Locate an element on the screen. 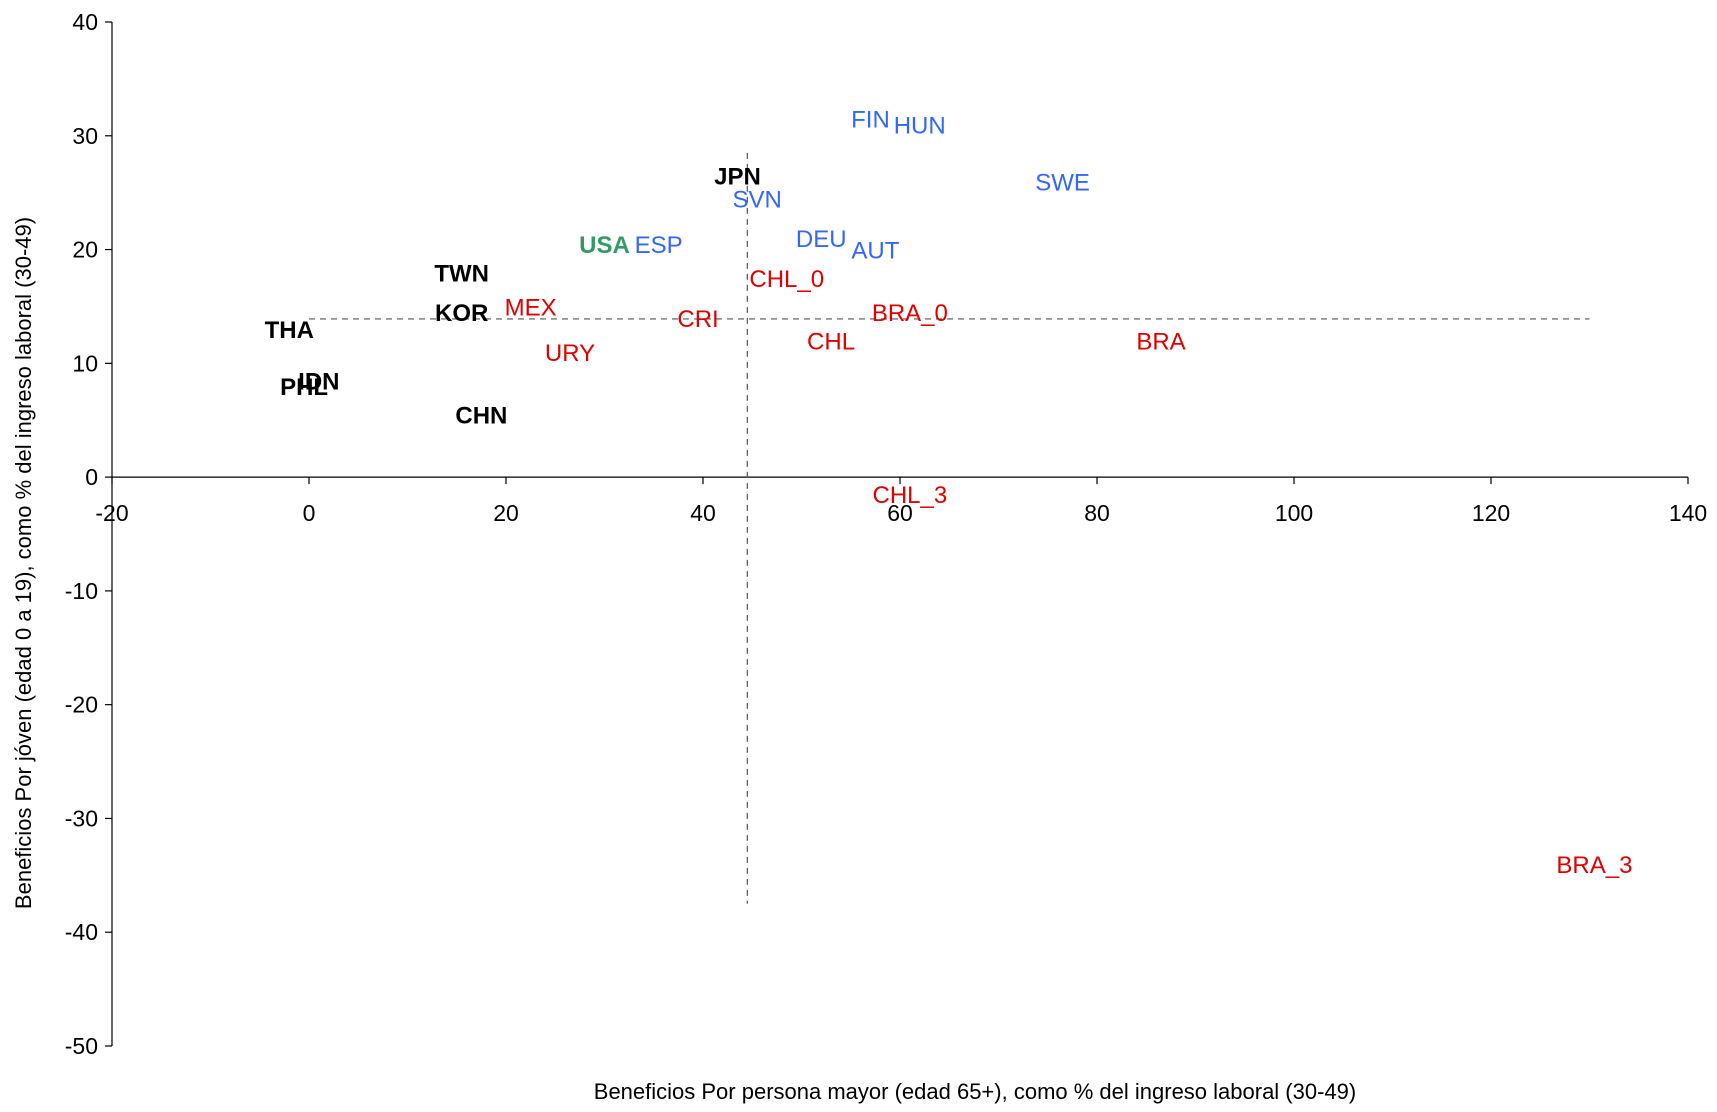 The image size is (1717, 1112). y-tick-label: -10 is located at coordinates (81, 591).